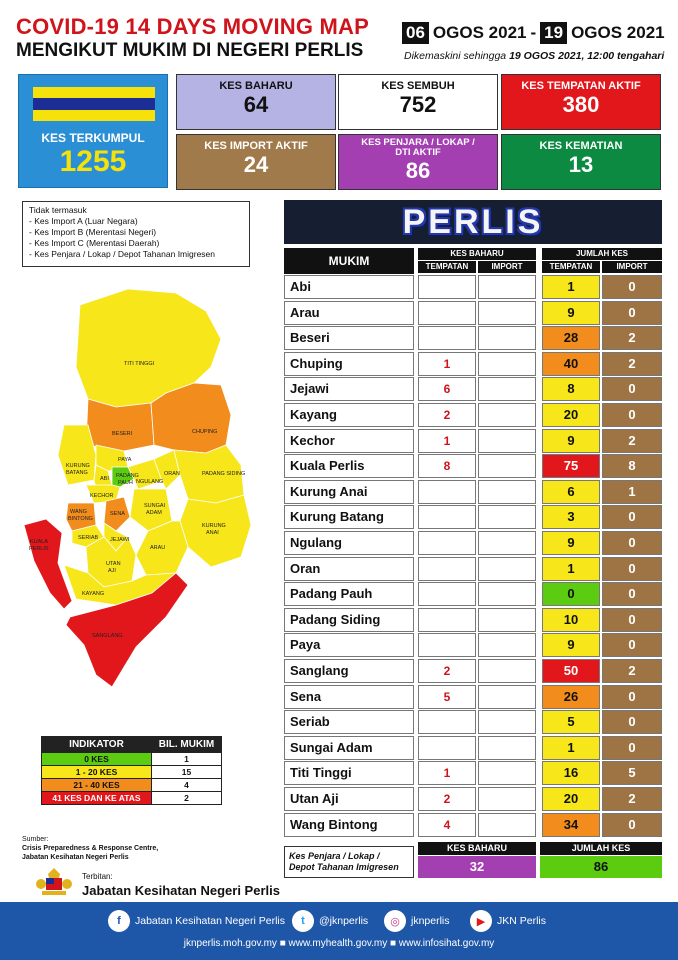 This screenshot has width=678, height=960. I want to click on source-label: Sumber:, so click(35, 839).